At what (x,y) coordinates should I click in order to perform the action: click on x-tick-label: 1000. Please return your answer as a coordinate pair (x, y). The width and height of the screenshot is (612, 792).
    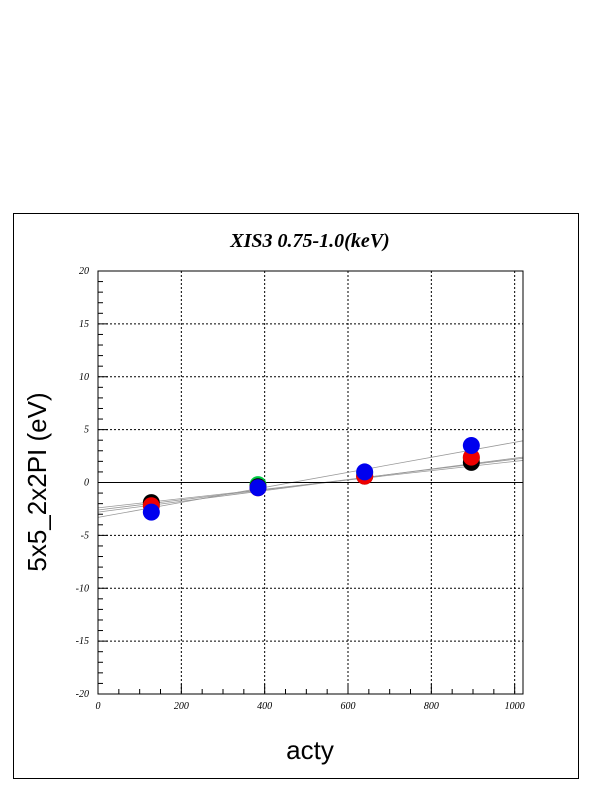
    Looking at the image, I should click on (515, 706).